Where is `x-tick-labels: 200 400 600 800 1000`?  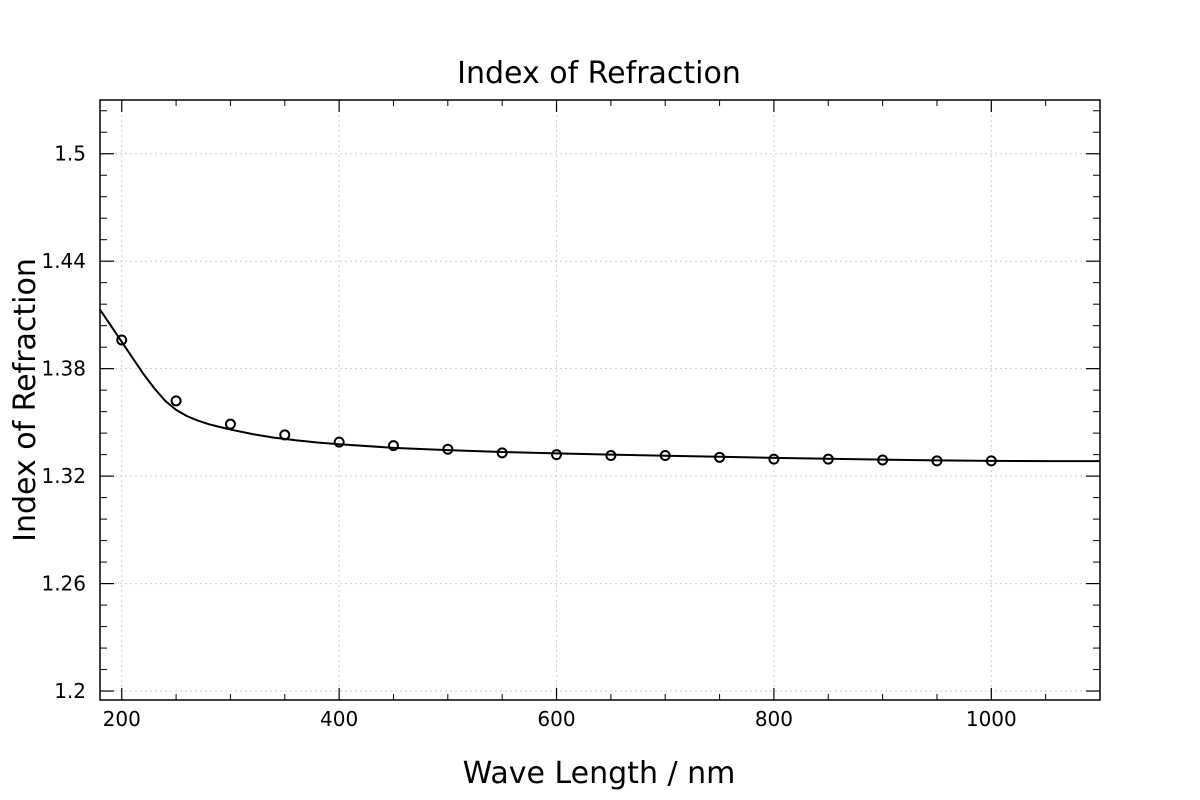 x-tick-labels: 200 400 600 800 1000 is located at coordinates (560, 719).